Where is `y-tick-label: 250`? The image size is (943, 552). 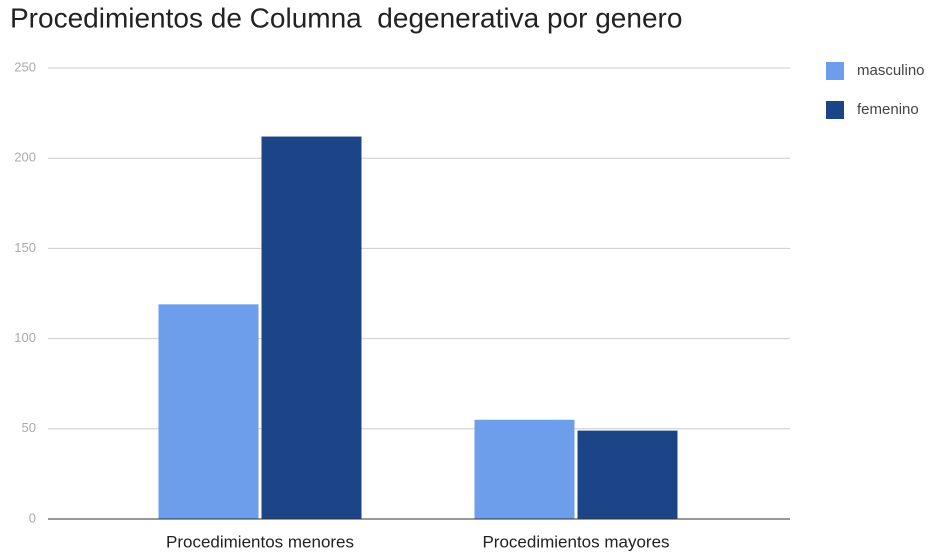
y-tick-label: 250 is located at coordinates (25, 66).